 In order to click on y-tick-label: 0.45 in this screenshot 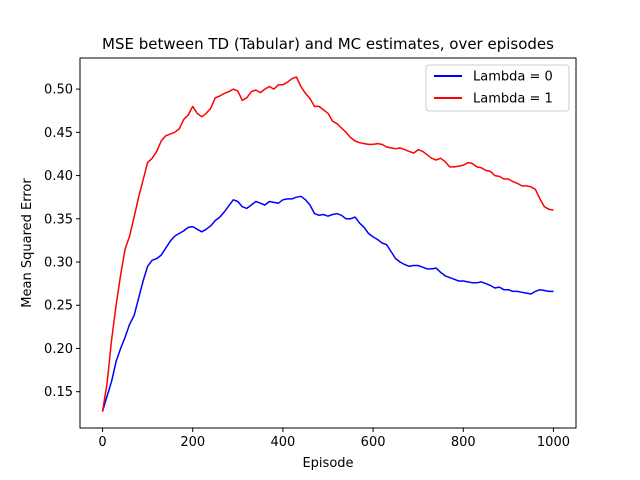, I will do `click(58, 133)`.